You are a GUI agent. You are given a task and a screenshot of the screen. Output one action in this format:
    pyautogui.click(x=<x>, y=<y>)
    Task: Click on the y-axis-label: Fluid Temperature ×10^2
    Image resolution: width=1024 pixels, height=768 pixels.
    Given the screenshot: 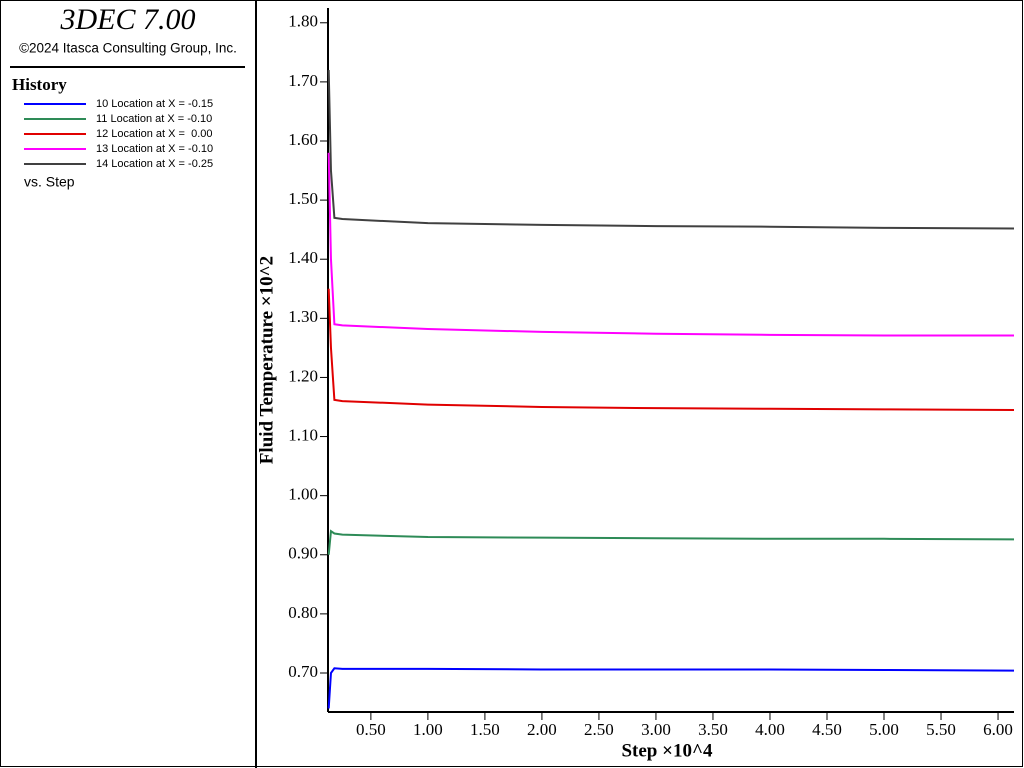 What is the action you would take?
    pyautogui.click(x=266, y=360)
    